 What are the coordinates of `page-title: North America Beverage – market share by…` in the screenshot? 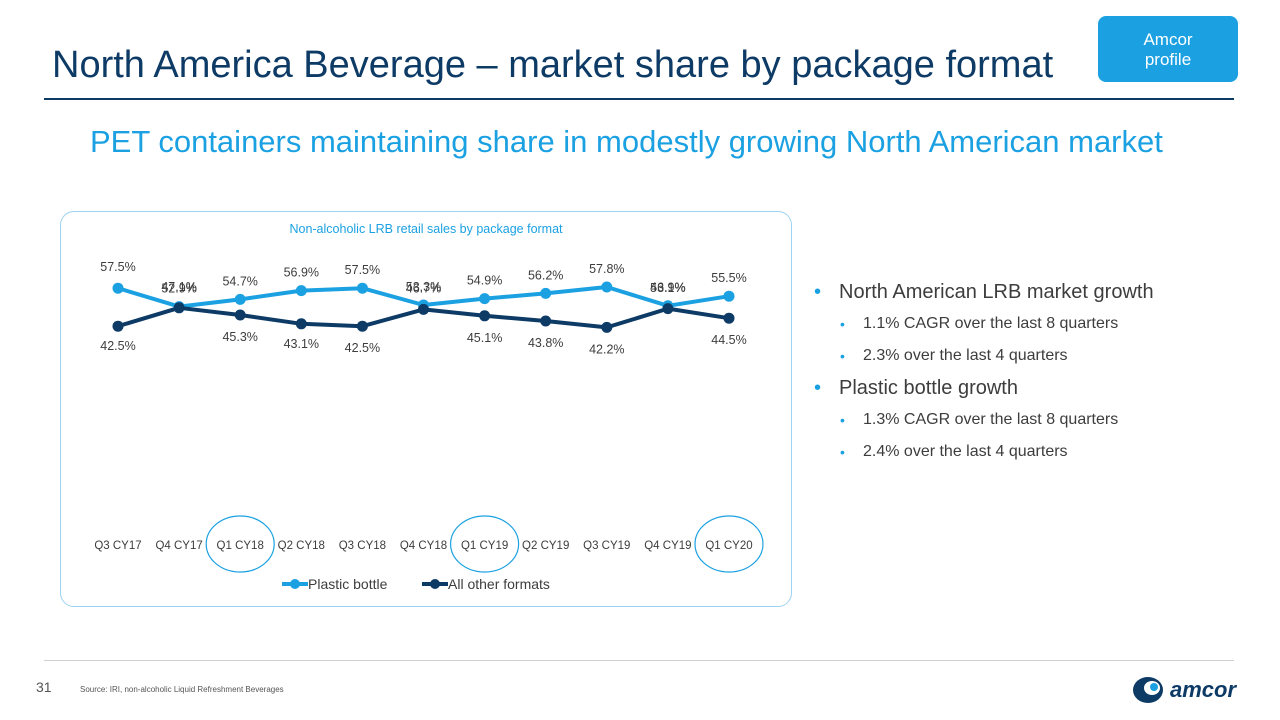 It's located at (553, 65).